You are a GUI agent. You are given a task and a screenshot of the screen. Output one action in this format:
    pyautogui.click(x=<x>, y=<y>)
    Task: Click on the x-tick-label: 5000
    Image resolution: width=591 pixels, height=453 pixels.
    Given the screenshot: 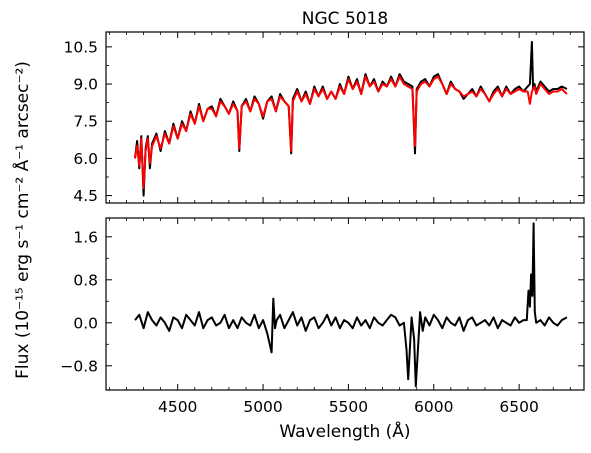 What is the action you would take?
    pyautogui.click(x=262, y=407)
    